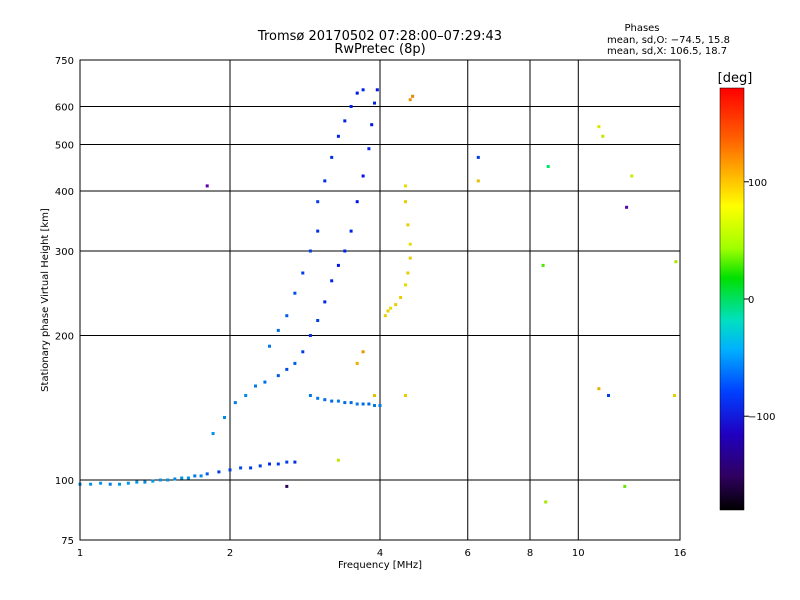 The height and width of the screenshot is (600, 800). I want to click on colorbar-tick-label: 0, so click(751, 300).